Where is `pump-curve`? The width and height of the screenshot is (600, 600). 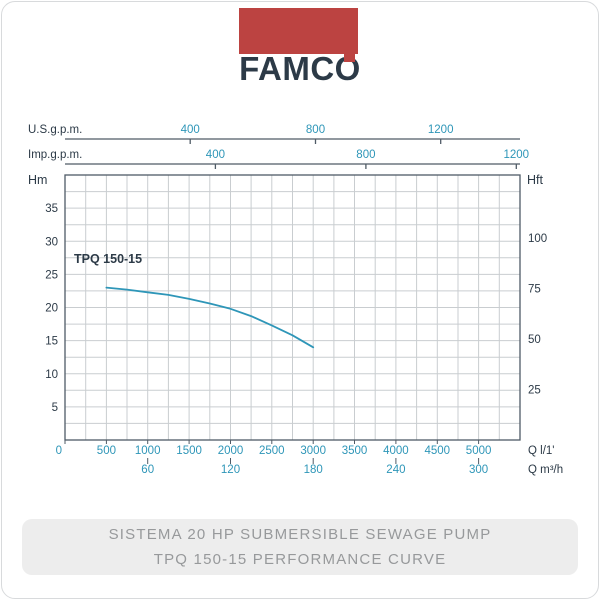
pump-curve is located at coordinates (210, 317).